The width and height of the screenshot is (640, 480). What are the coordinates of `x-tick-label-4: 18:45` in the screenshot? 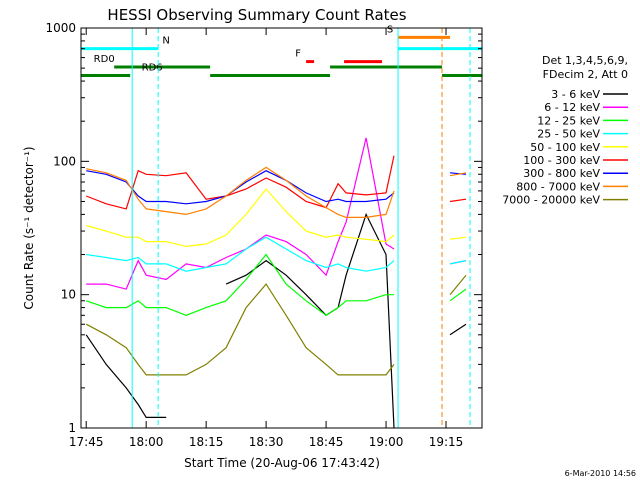 It's located at (326, 442).